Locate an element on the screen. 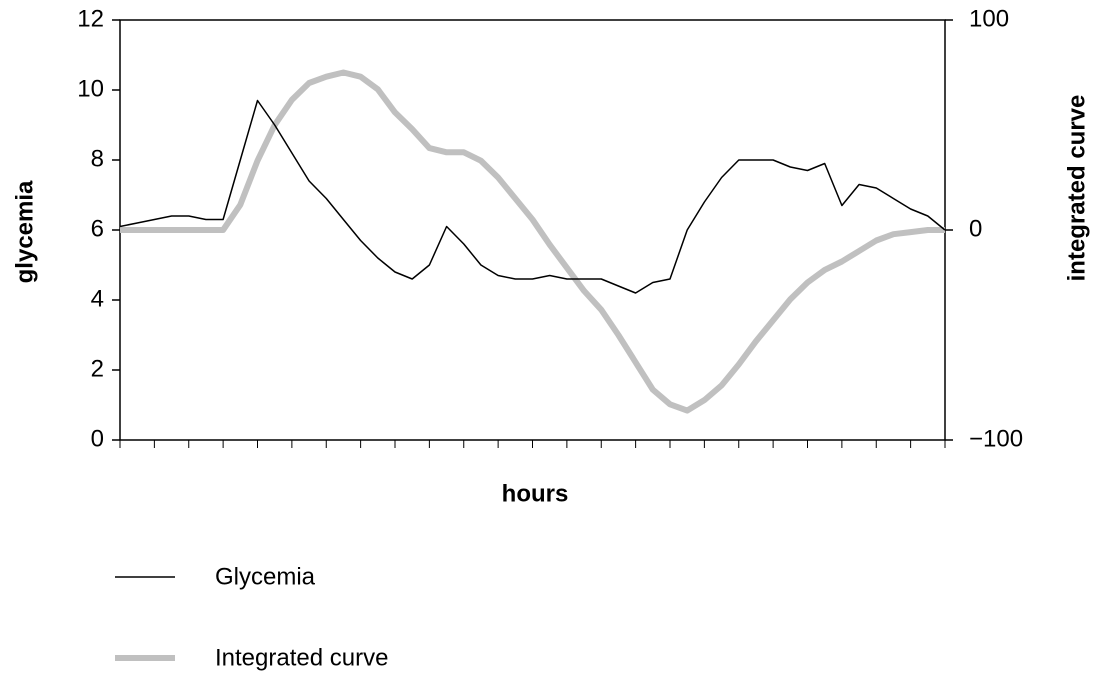  y-tick-label: 6 is located at coordinates (97, 228).